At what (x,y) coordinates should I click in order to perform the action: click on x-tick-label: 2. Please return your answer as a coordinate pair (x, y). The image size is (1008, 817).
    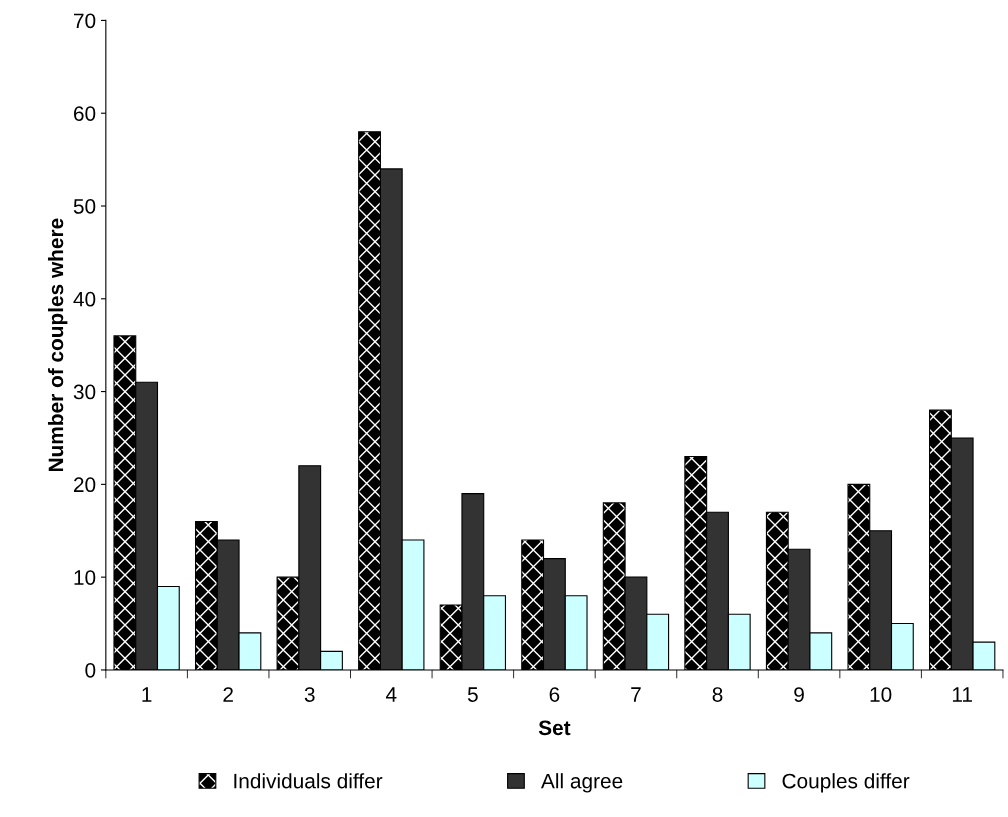
    Looking at the image, I should click on (228, 694).